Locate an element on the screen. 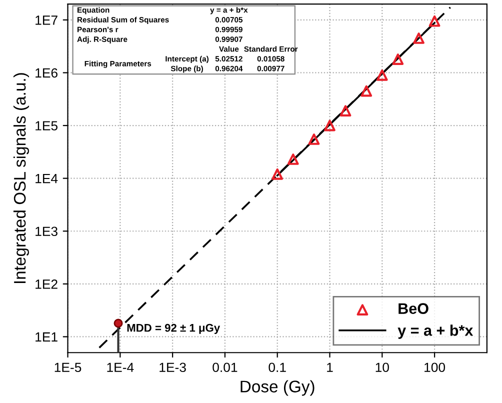 The width and height of the screenshot is (502, 403). annotation: MDD = 92 ± 1 μGy is located at coordinates (173, 329).